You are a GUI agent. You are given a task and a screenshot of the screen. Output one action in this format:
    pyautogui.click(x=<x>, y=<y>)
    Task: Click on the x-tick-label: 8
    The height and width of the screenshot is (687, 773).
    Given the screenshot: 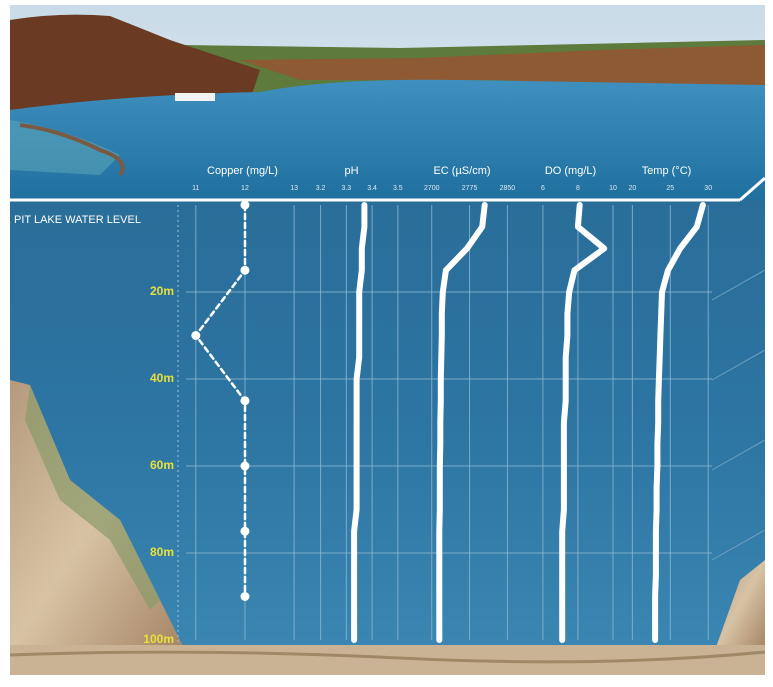 What is the action you would take?
    pyautogui.click(x=578, y=188)
    